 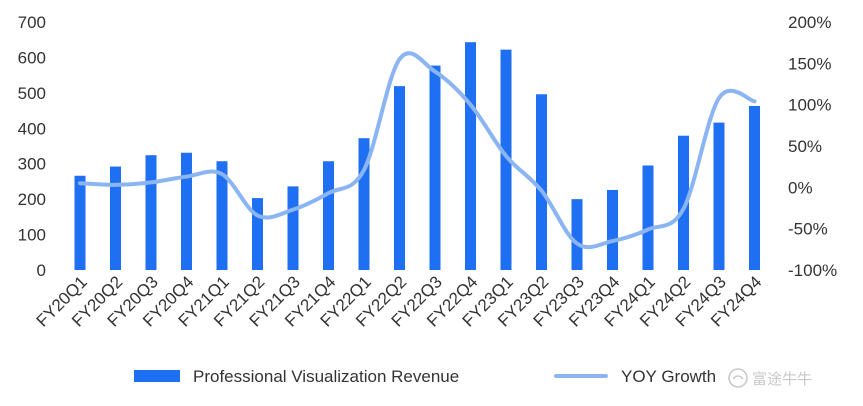 I want to click on left-tick-label: 500, so click(x=32, y=93).